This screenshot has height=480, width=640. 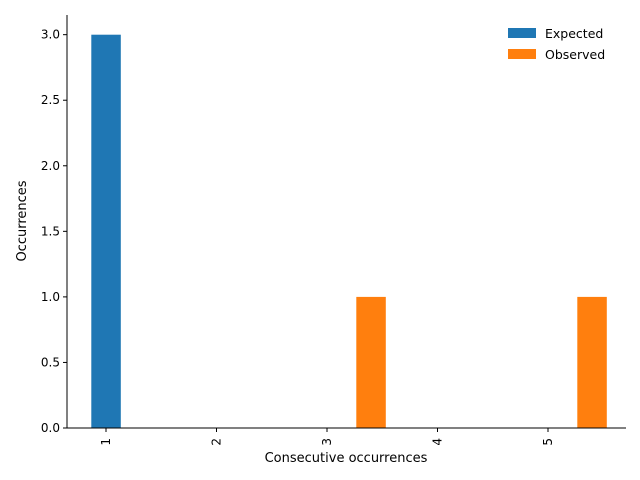 What do you see at coordinates (50, 428) in the screenshot?
I see `y-tick-label: 0.0` at bounding box center [50, 428].